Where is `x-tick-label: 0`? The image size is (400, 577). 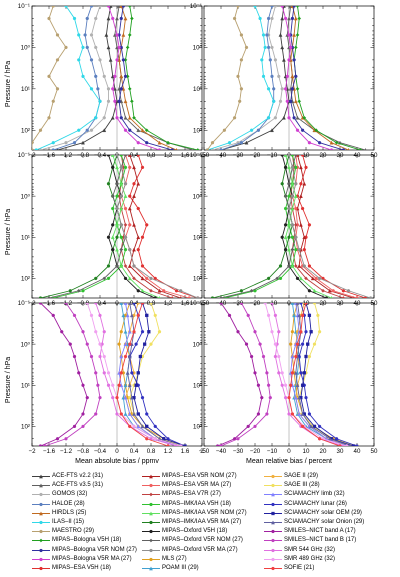 x-tick-label: 0 is located at coordinates (289, 303).